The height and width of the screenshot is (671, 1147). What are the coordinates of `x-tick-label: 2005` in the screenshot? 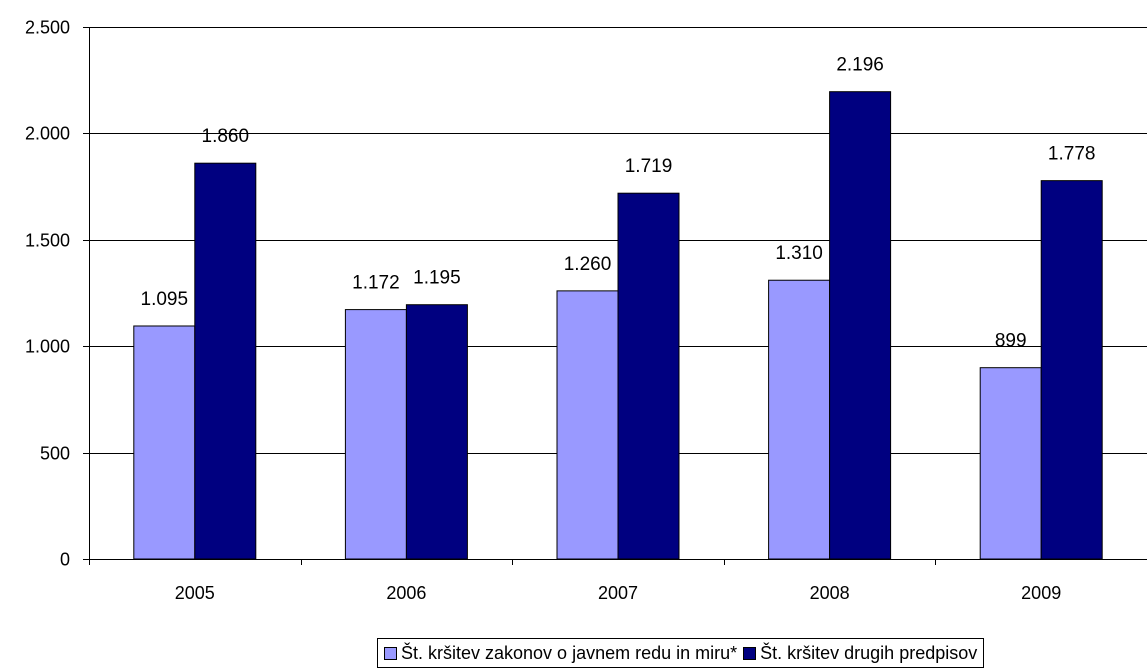 It's located at (195, 593).